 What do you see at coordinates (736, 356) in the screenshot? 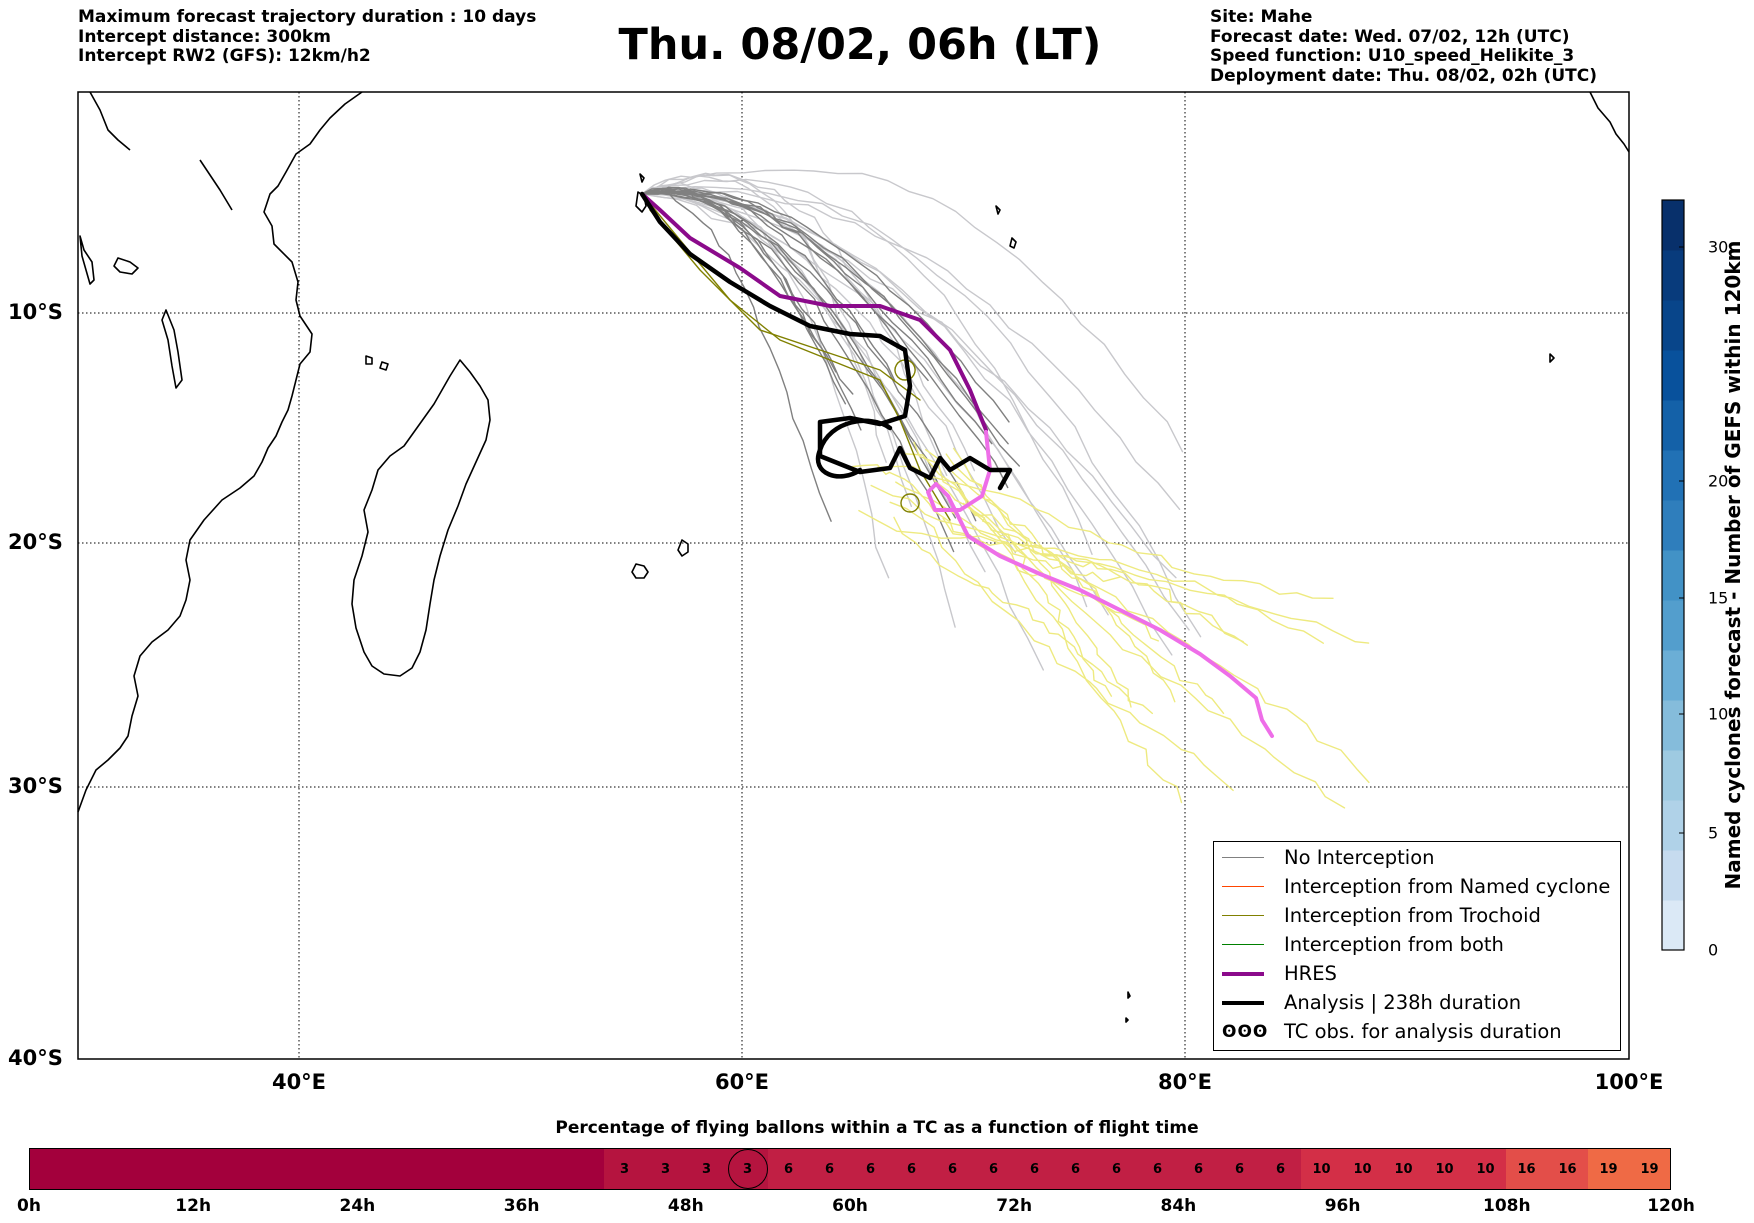
I see `trajectory-no-interception` at bounding box center [736, 356].